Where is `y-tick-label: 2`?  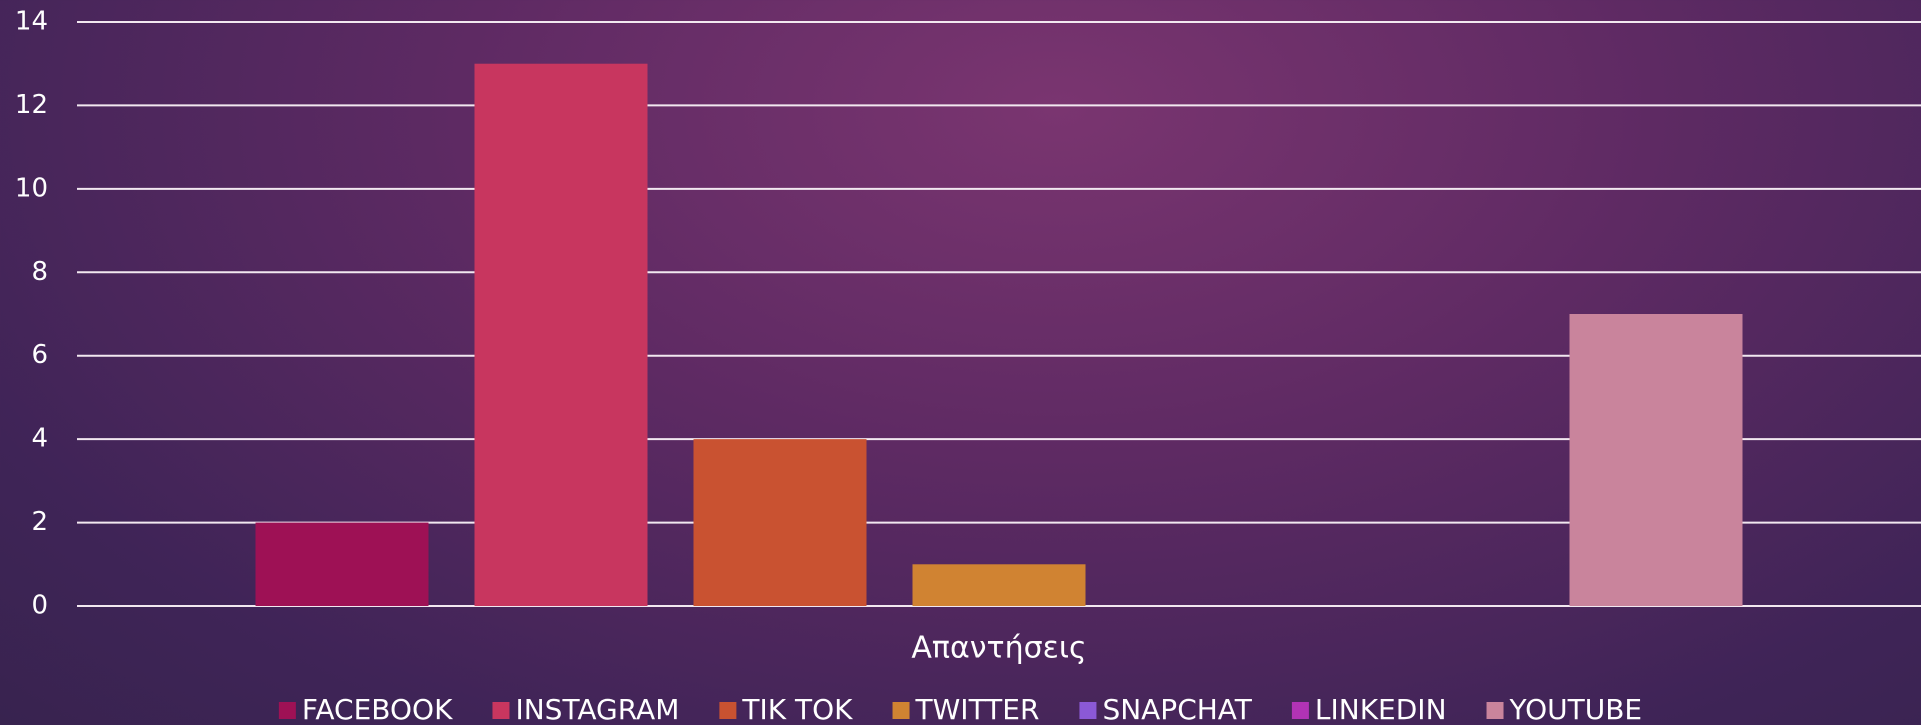
y-tick-label: 2 is located at coordinates (39, 522).